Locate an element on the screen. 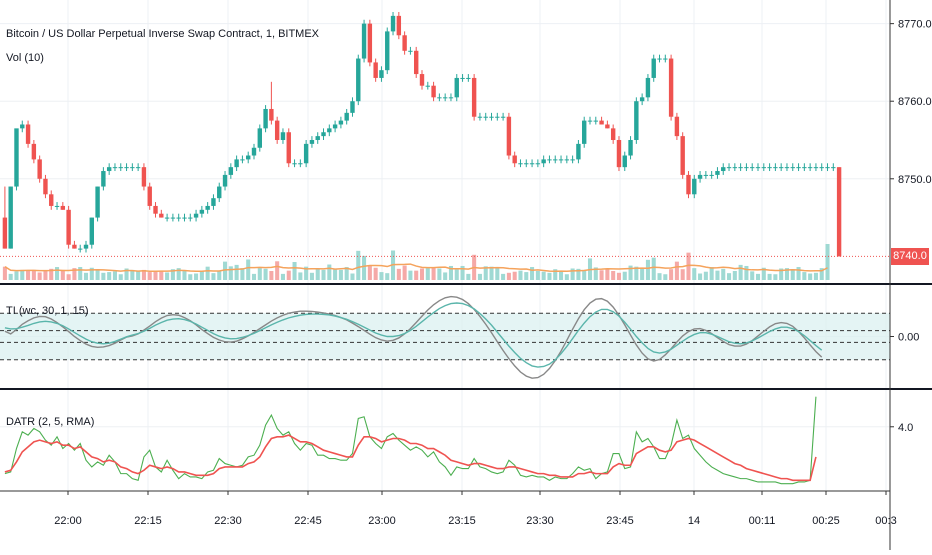 The width and height of the screenshot is (932, 555). time-axis-label: 22:15 is located at coordinates (148, 521).